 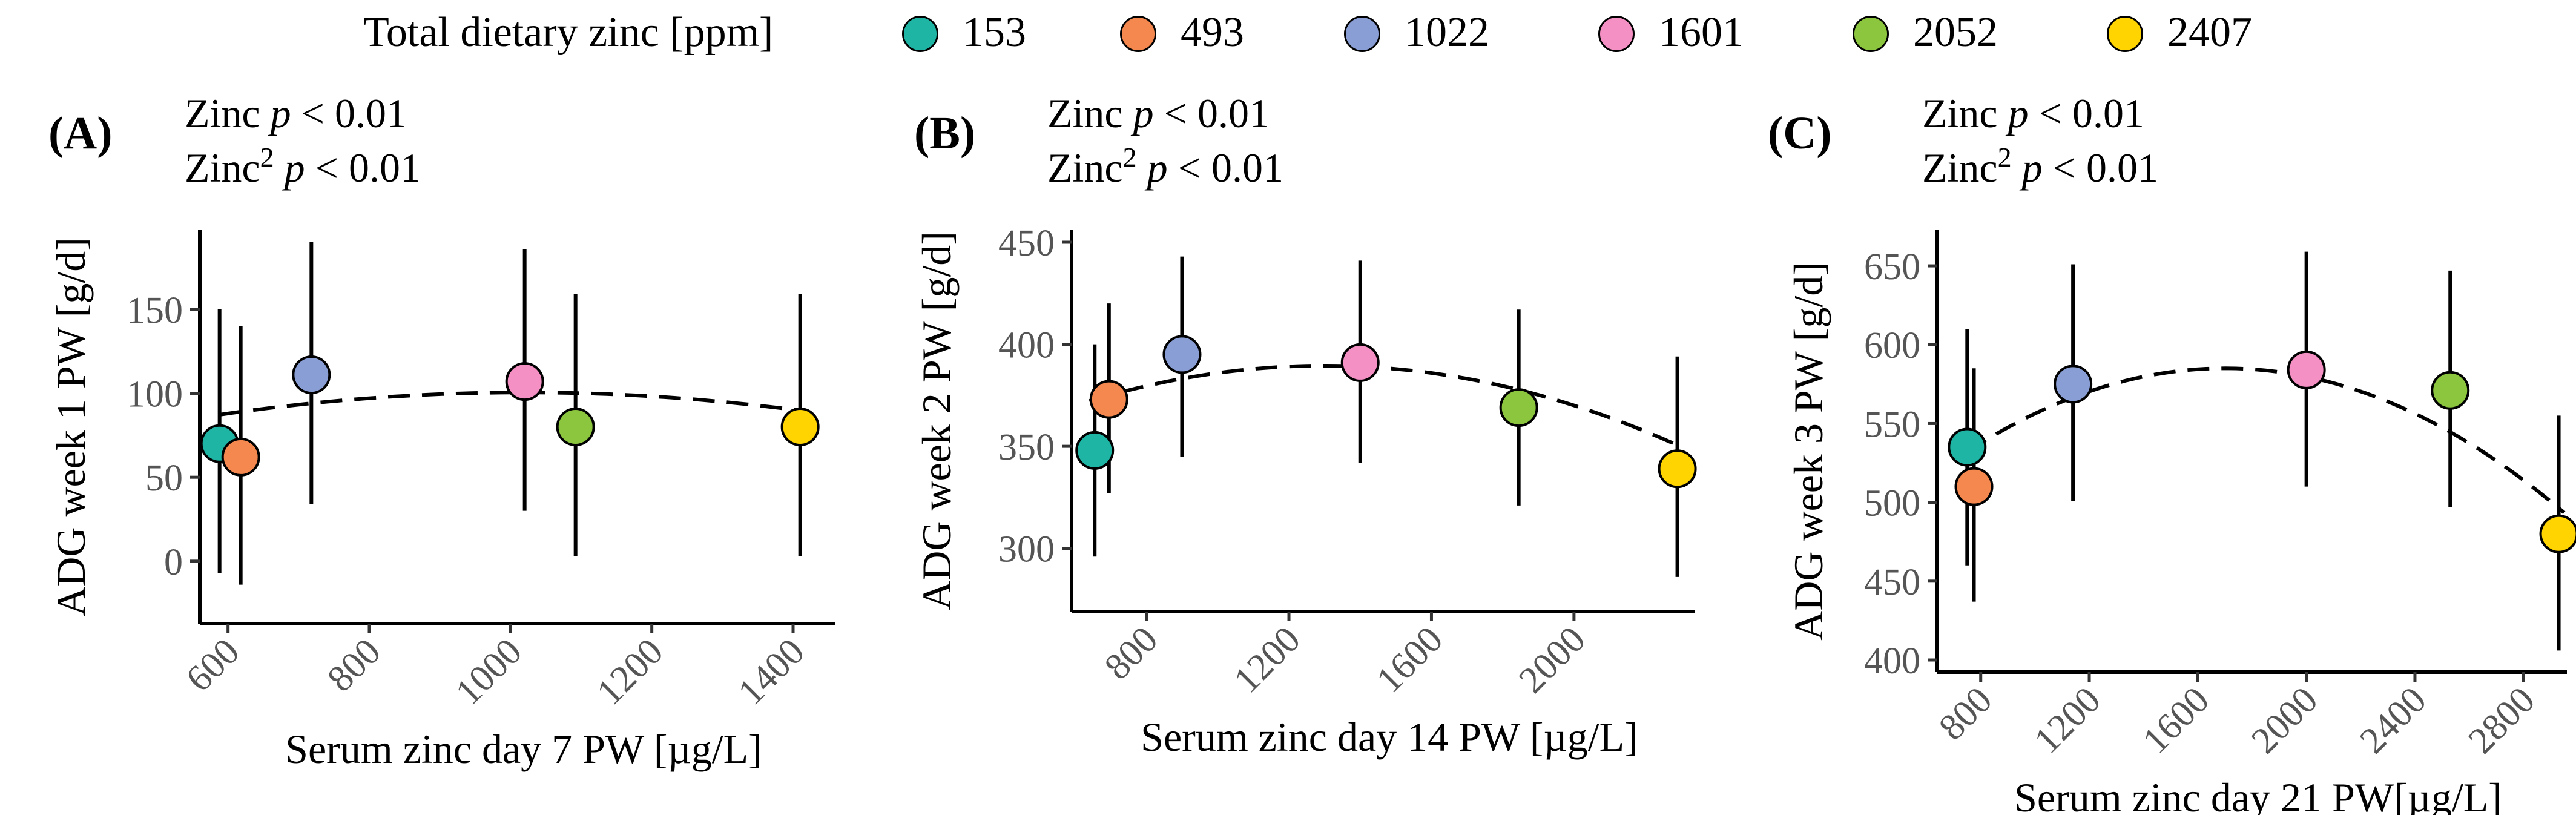 What do you see at coordinates (1212, 32) in the screenshot?
I see `legend-label-493: 493` at bounding box center [1212, 32].